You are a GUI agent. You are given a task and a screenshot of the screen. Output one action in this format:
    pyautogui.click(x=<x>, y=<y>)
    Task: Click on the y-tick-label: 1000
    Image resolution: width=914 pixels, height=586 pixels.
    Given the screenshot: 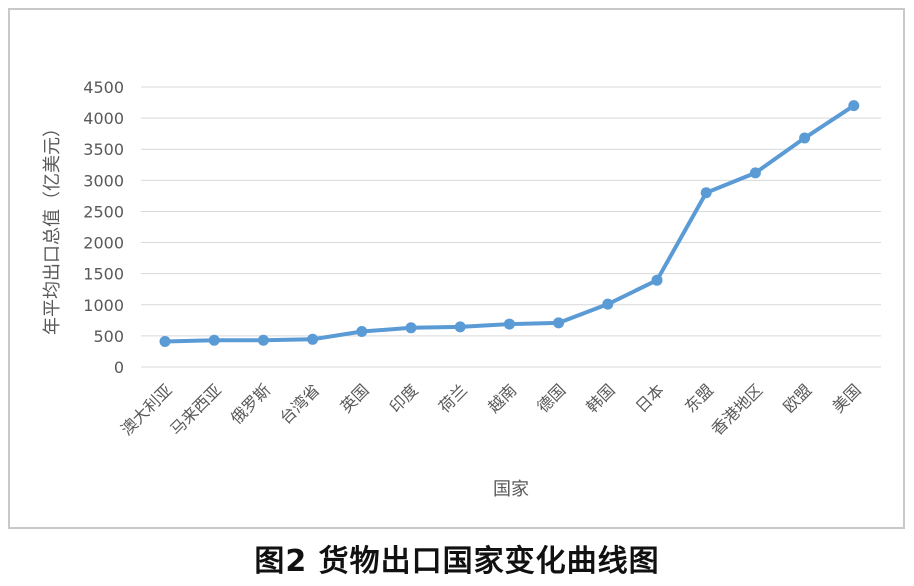 What is the action you would take?
    pyautogui.click(x=103, y=305)
    